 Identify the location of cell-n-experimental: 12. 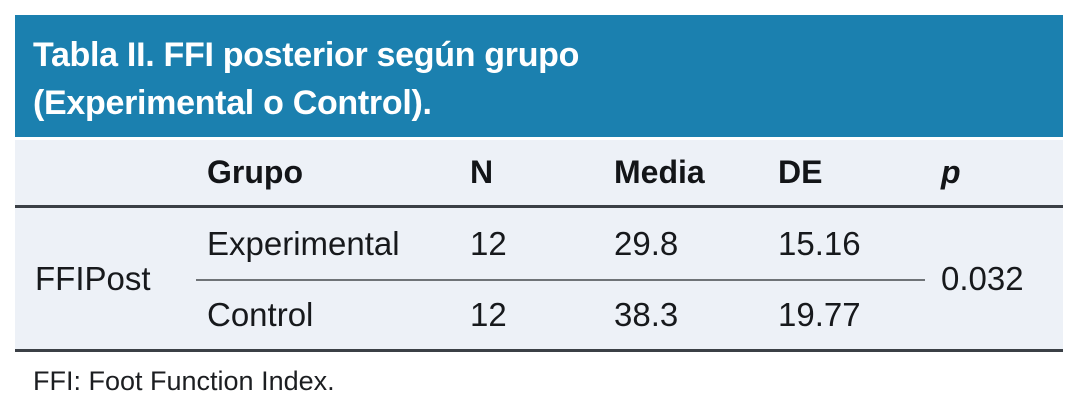
(488, 243).